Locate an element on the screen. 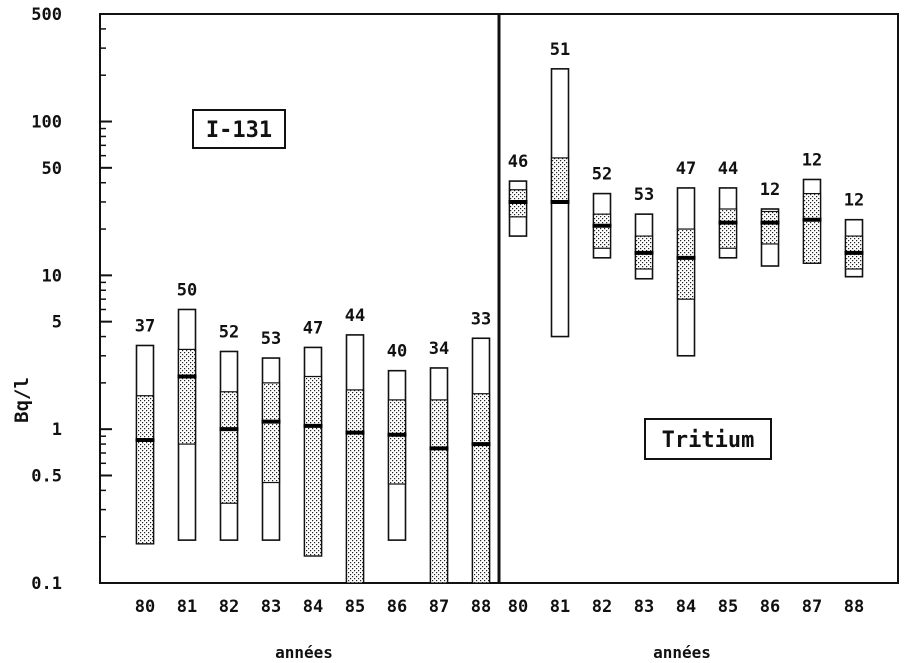  y-tick-label: 5 is located at coordinates (57, 323).